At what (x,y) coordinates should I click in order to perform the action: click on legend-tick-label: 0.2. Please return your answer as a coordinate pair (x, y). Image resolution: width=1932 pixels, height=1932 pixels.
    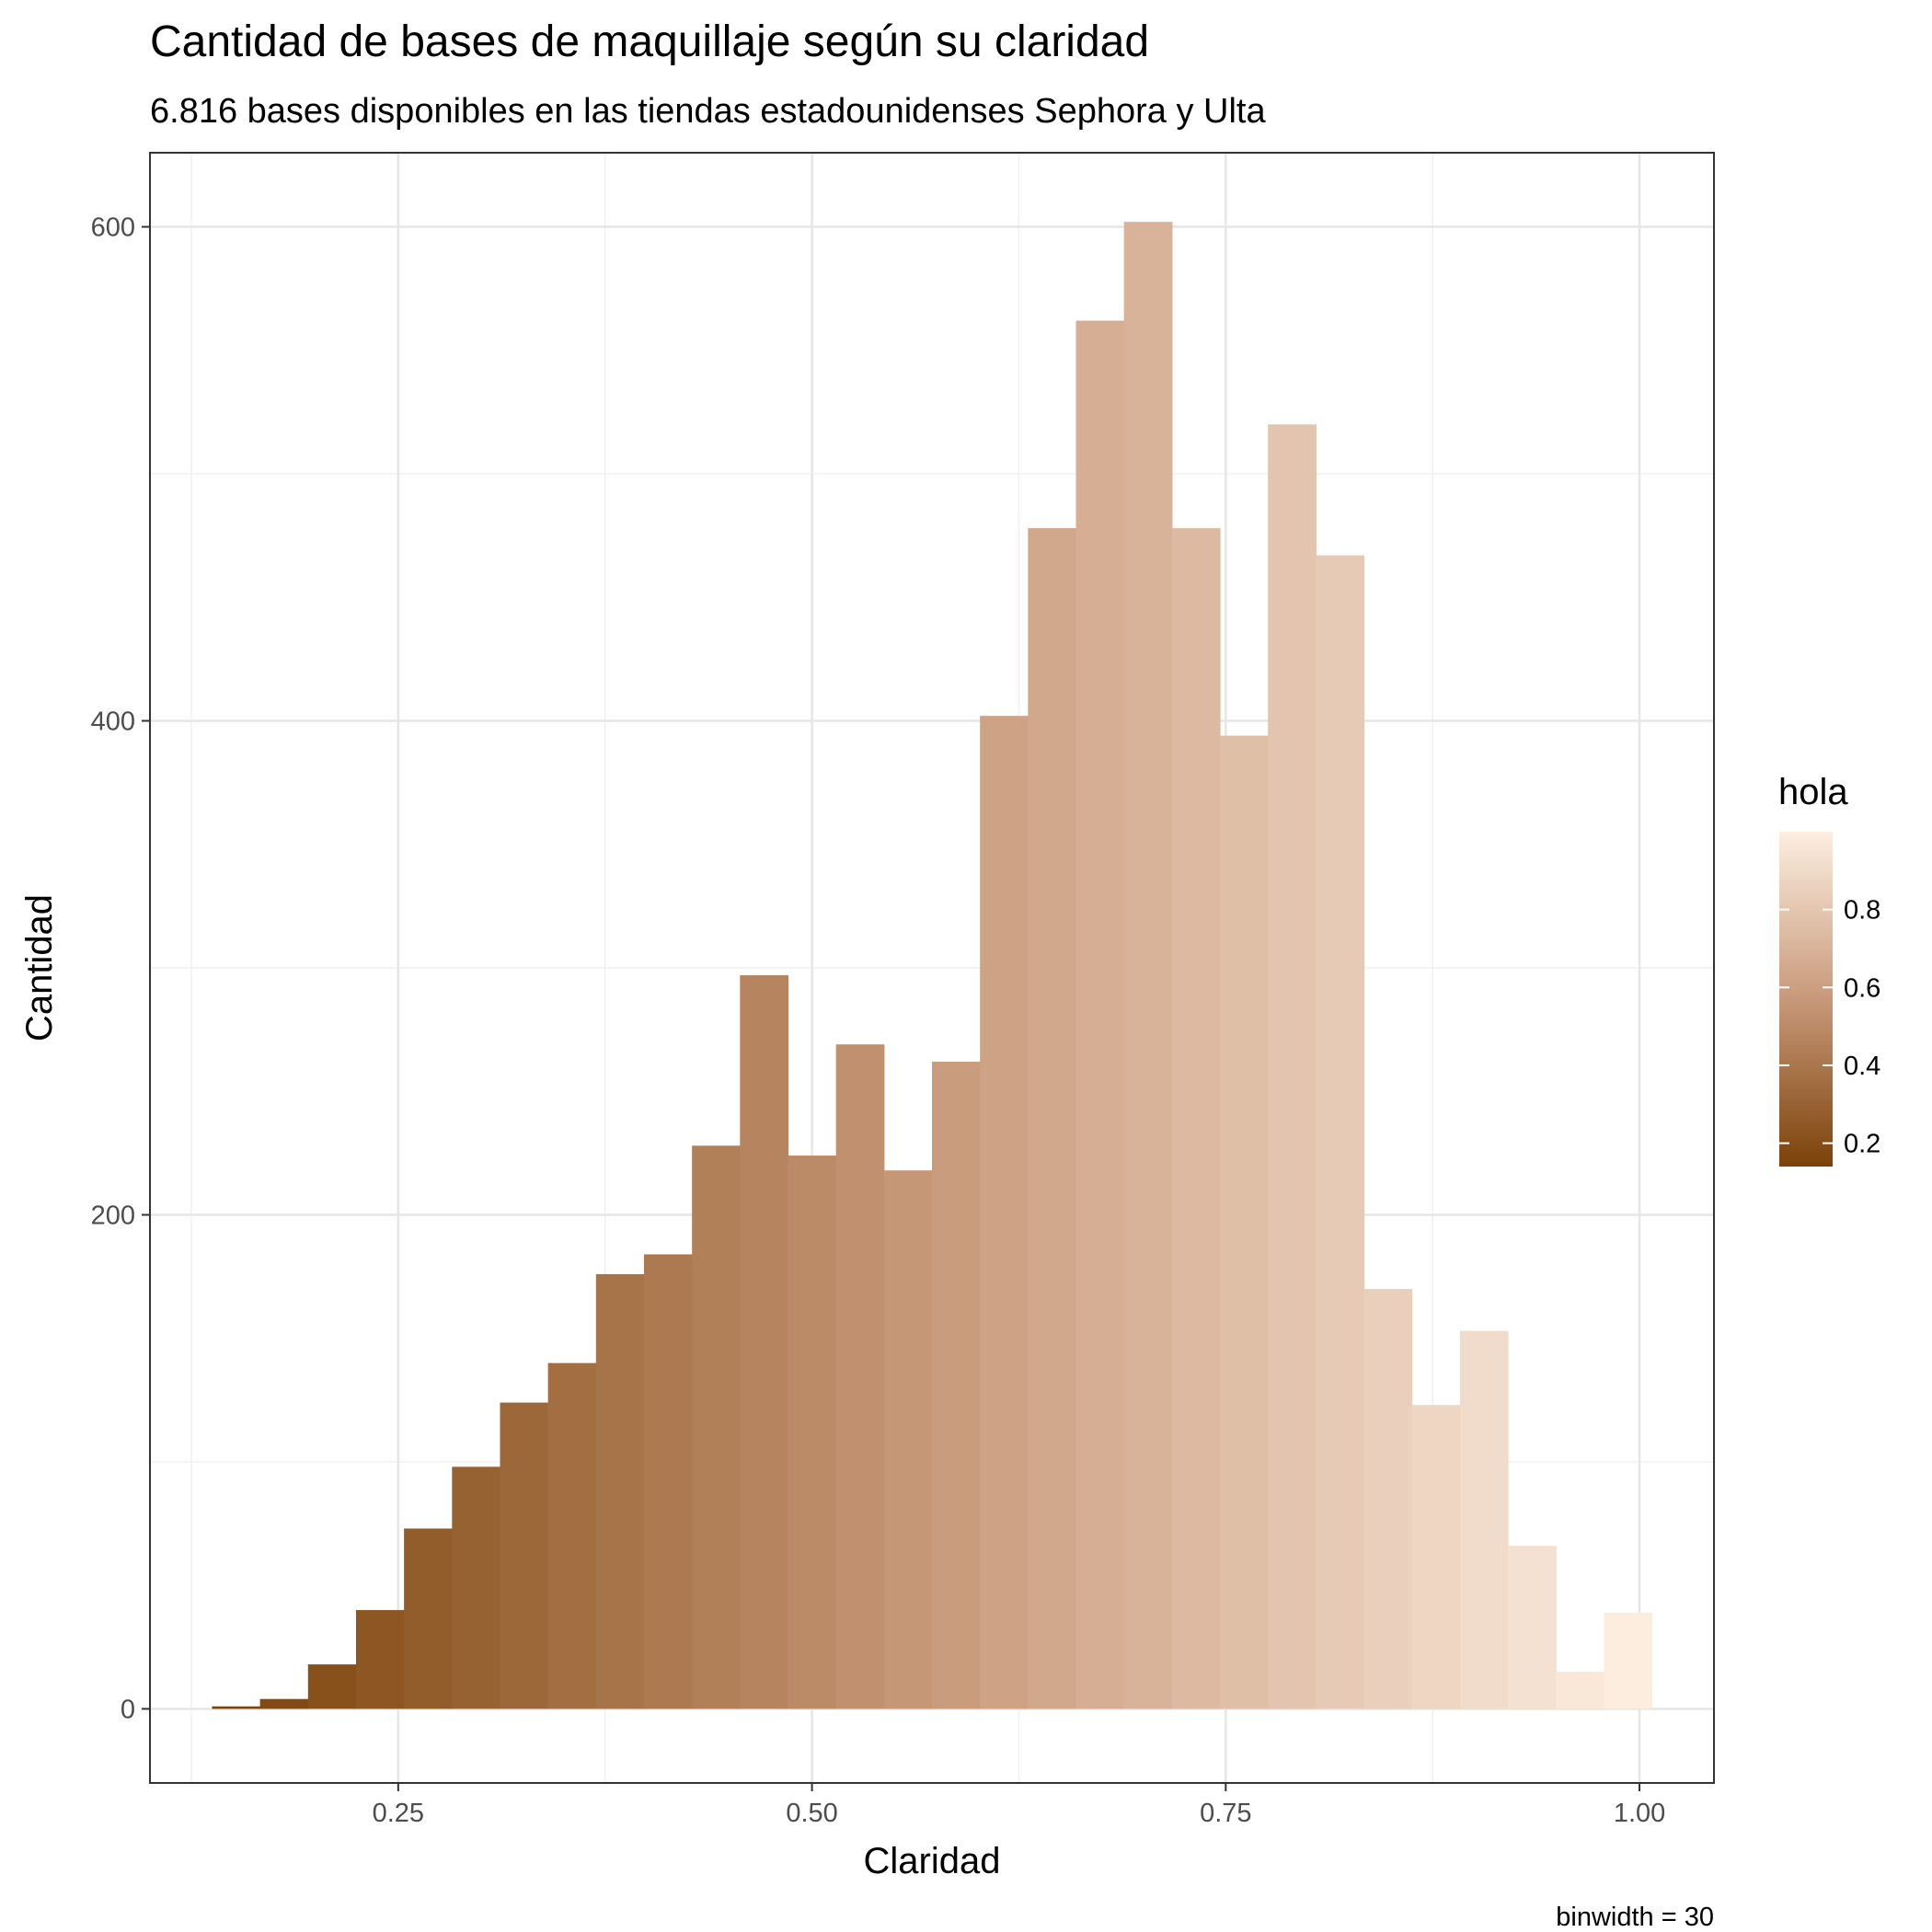
    Looking at the image, I should click on (1862, 1144).